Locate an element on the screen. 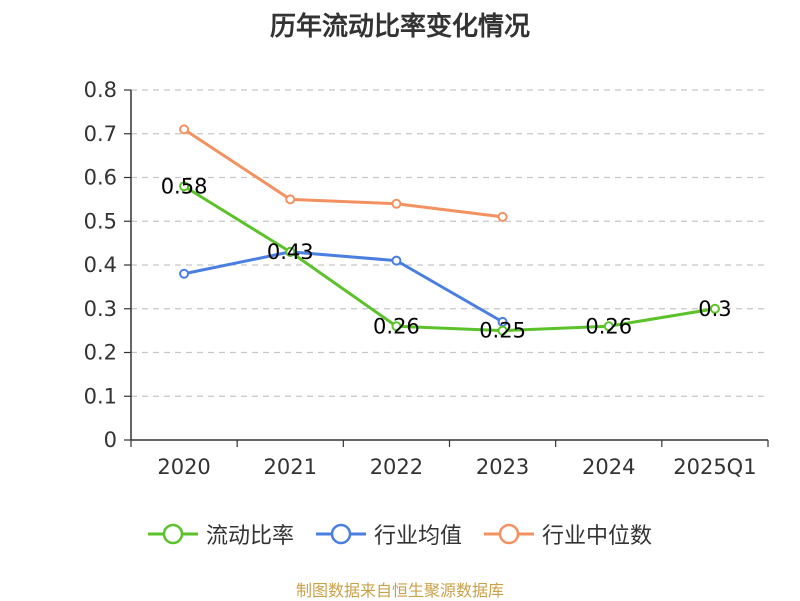 The width and height of the screenshot is (800, 601). x-tick-label: 2021 is located at coordinates (290, 467).